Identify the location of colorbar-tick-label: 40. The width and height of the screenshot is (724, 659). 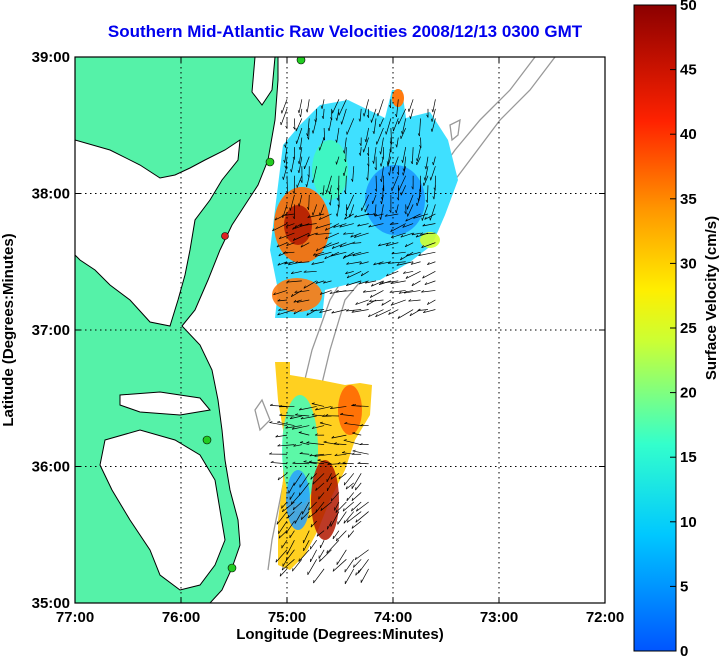
(688, 134).